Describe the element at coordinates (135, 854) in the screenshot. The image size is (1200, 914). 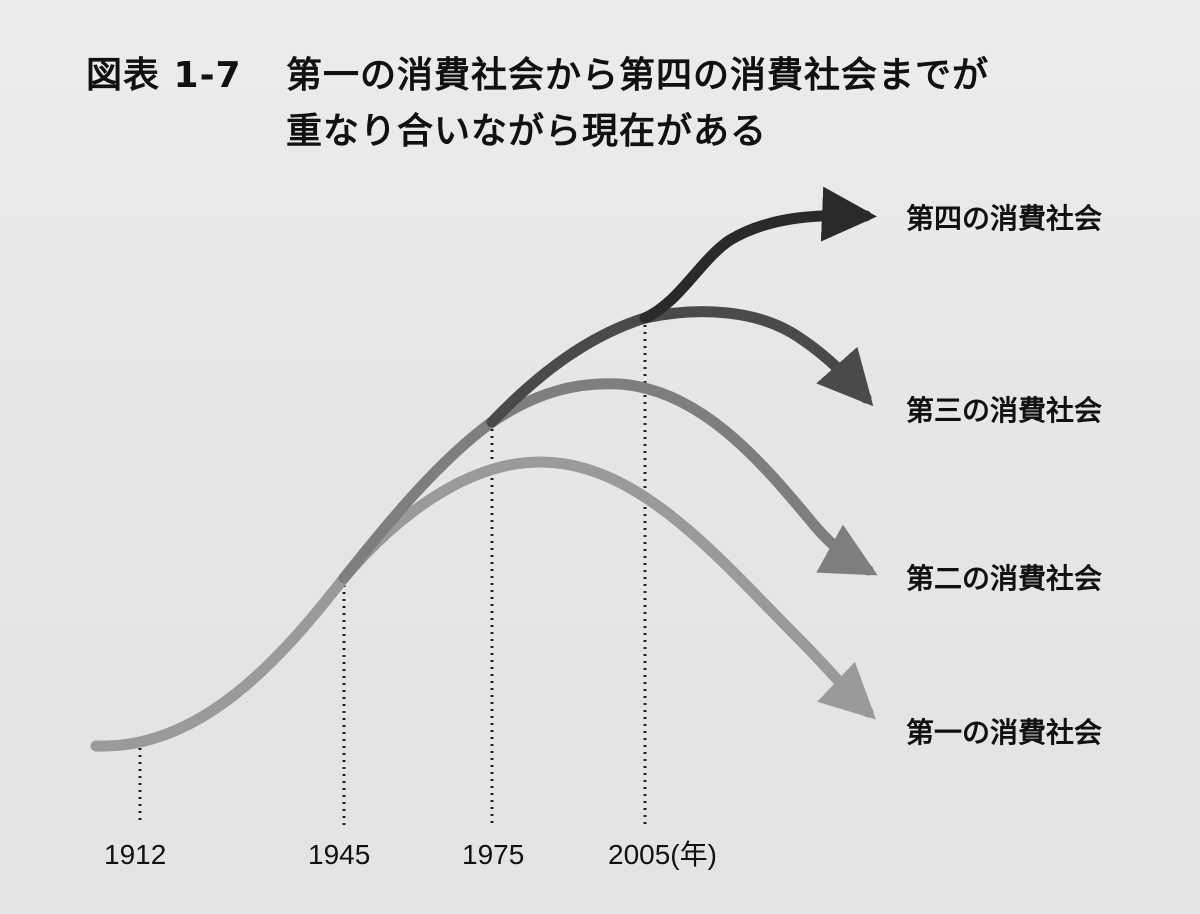
I see `year-label-1912: 1912` at that location.